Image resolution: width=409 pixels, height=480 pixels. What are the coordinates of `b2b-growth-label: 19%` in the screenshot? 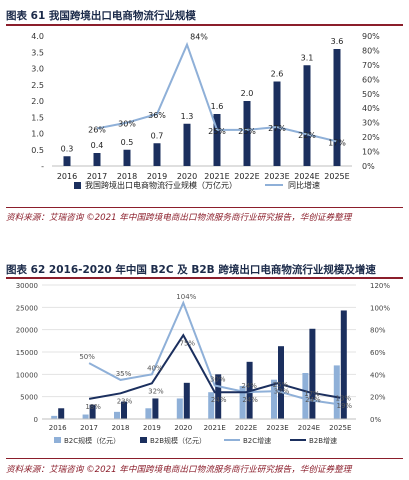 It's located at (345, 406).